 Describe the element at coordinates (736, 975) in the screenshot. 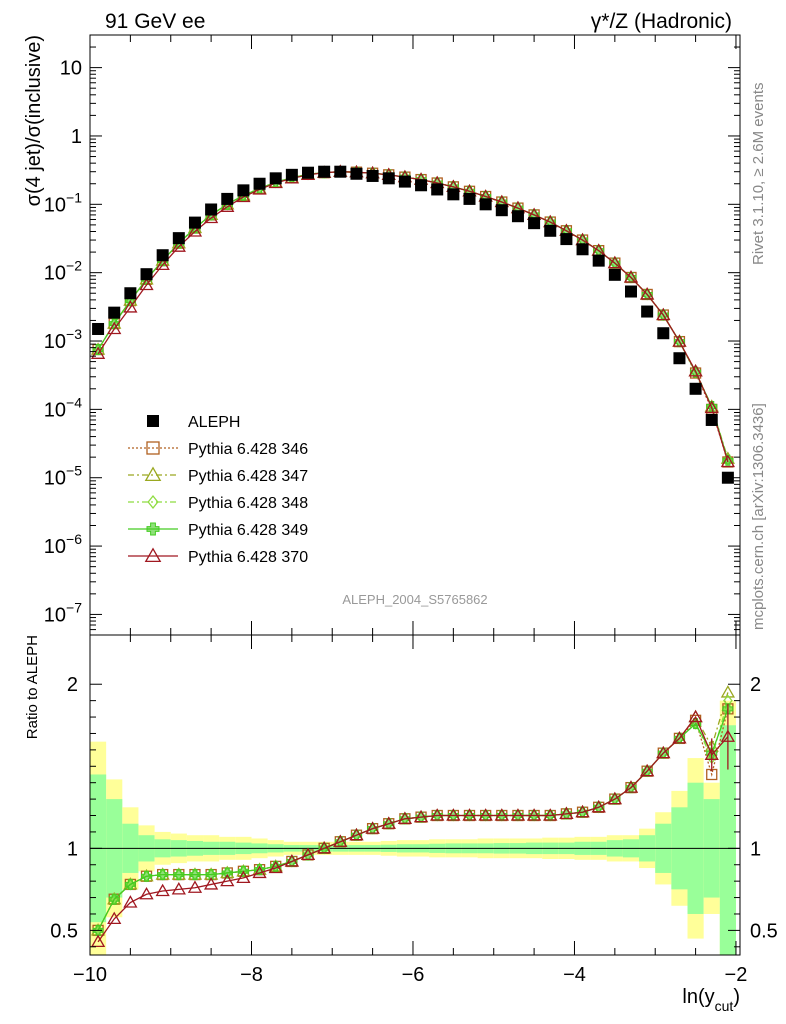

I see `x-tick-label: −2` at that location.